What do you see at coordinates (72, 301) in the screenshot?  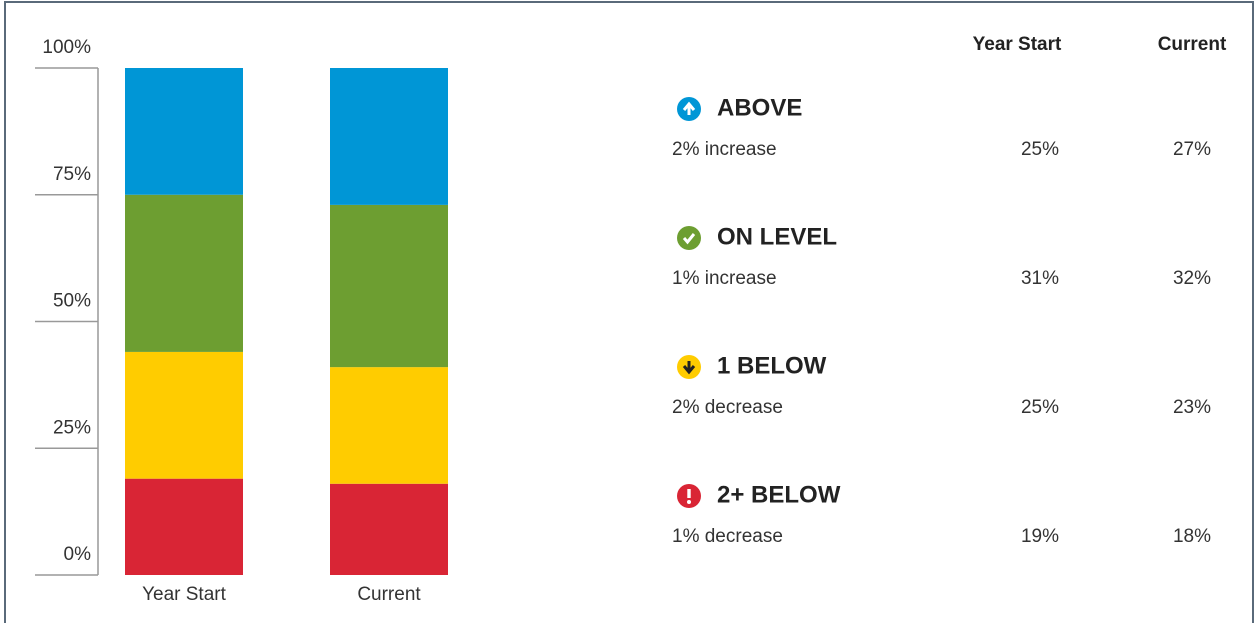 I see `y-tick-label: 50%` at bounding box center [72, 301].